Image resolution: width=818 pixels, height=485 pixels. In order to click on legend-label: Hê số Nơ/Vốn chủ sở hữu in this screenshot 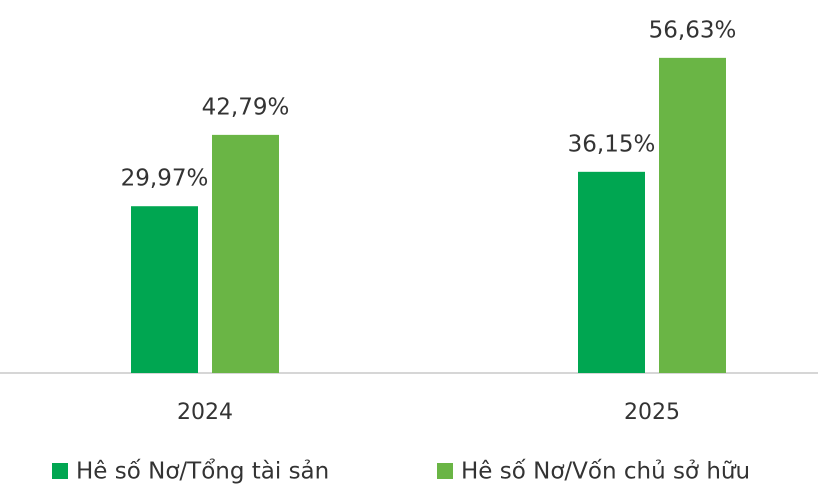, I will do `click(605, 472)`.